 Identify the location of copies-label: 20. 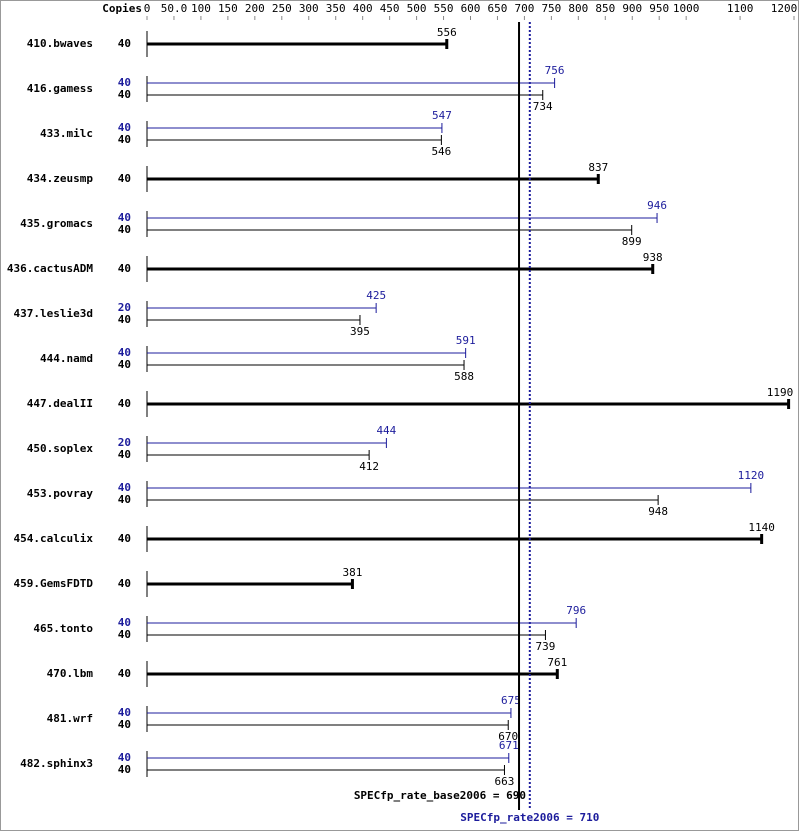
(124, 307).